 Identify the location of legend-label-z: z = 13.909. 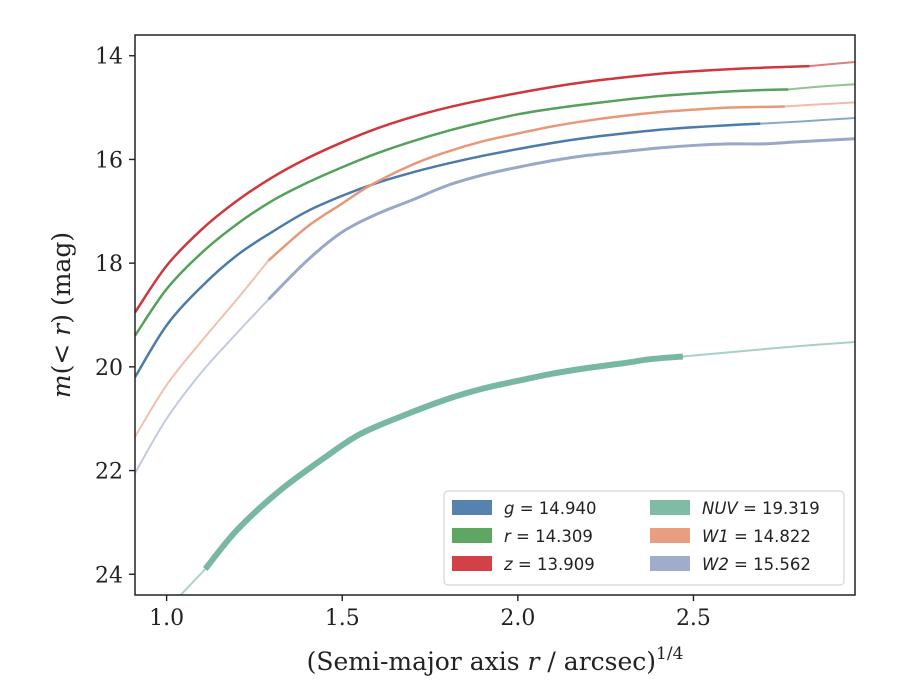
(549, 564).